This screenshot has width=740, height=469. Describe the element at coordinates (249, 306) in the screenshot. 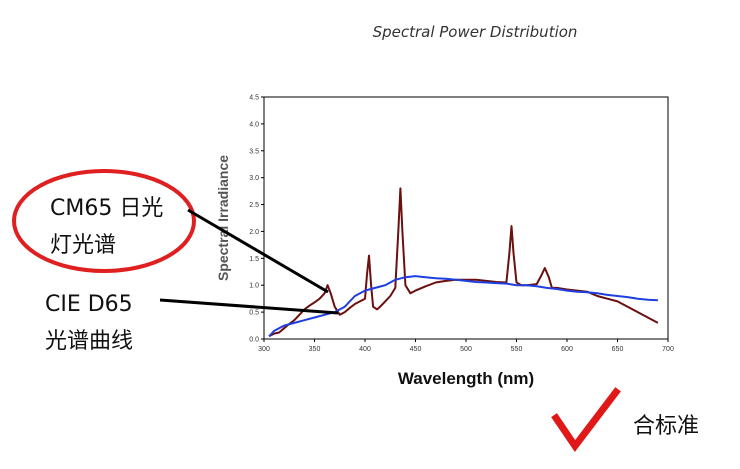

I see `d65-callout-line` at that location.